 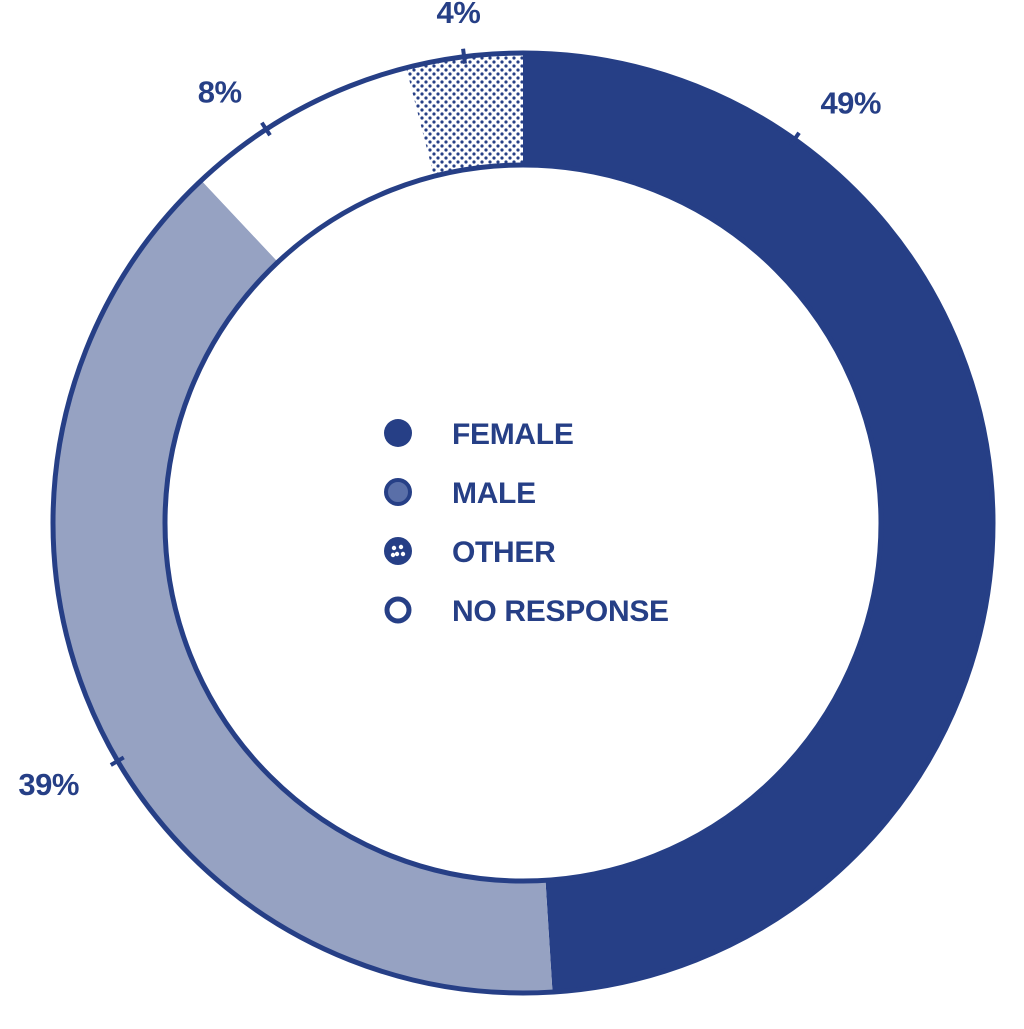 I want to click on value-label-no-response: 8%, so click(x=220, y=92).